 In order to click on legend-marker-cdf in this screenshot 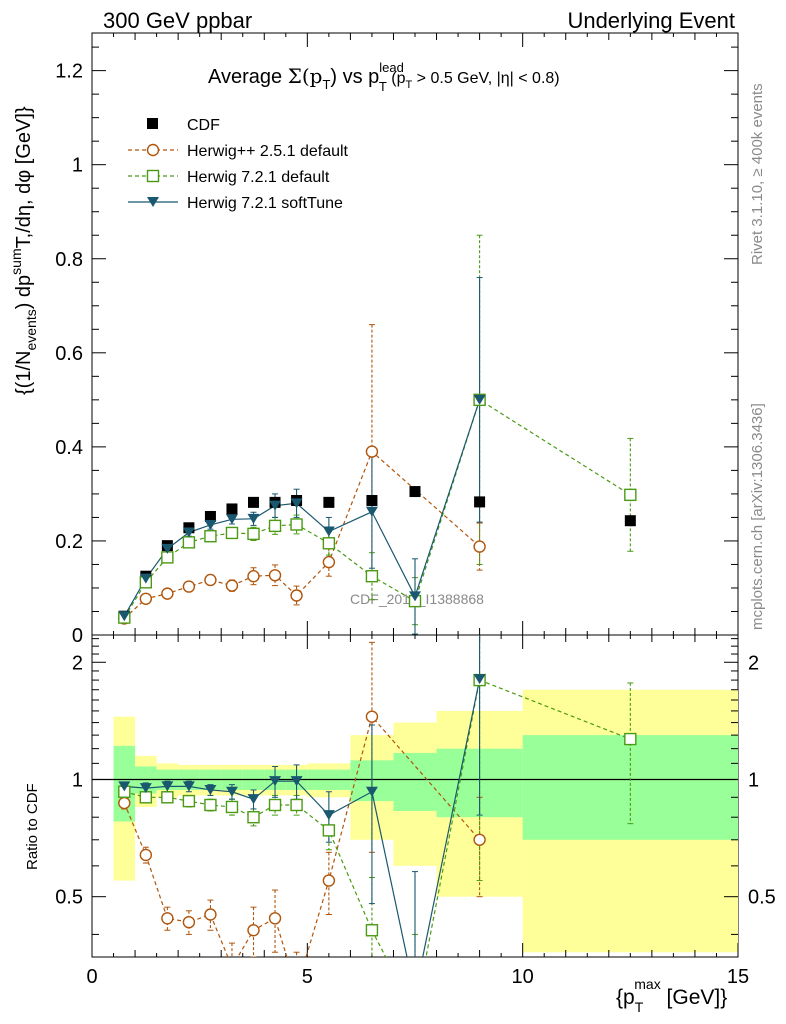, I will do `click(152, 123)`.